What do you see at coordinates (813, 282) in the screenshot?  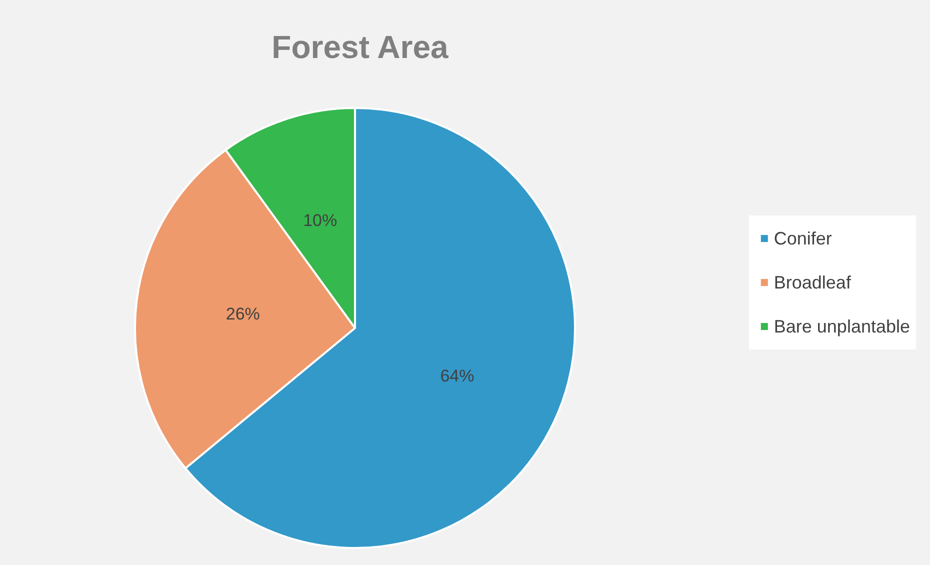 I see `legend-label: Broadleaf` at bounding box center [813, 282].